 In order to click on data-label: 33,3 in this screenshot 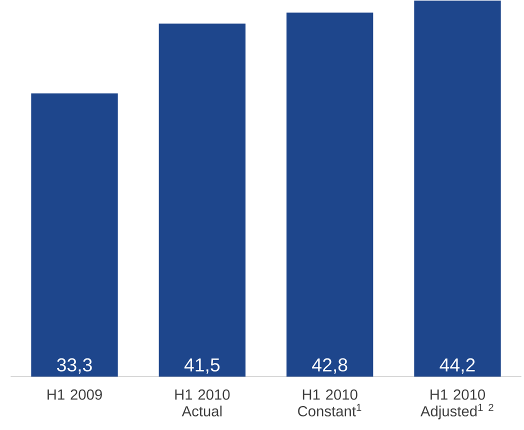, I will do `click(74, 366)`.